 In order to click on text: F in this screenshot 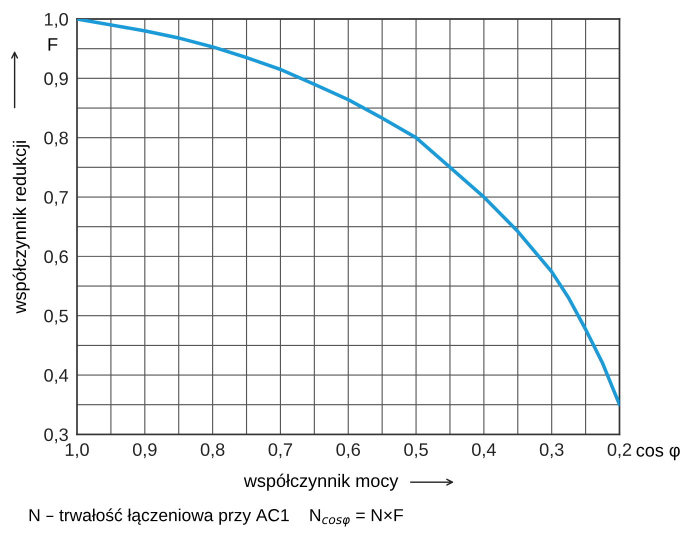, I will do `click(53, 44)`.